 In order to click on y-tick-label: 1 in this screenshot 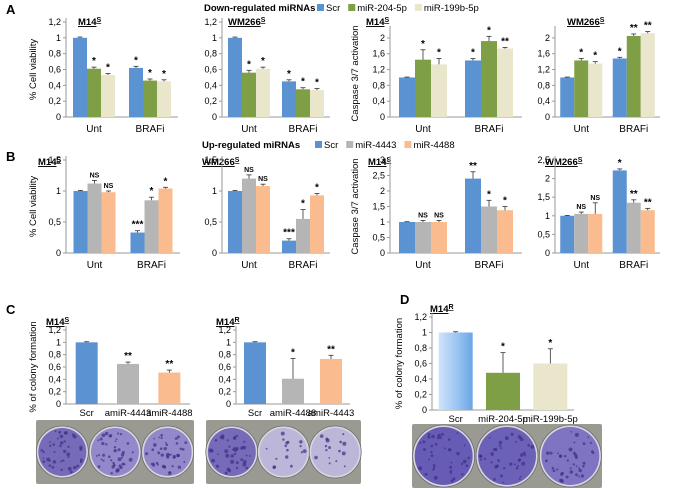, I will do `click(214, 38)`.